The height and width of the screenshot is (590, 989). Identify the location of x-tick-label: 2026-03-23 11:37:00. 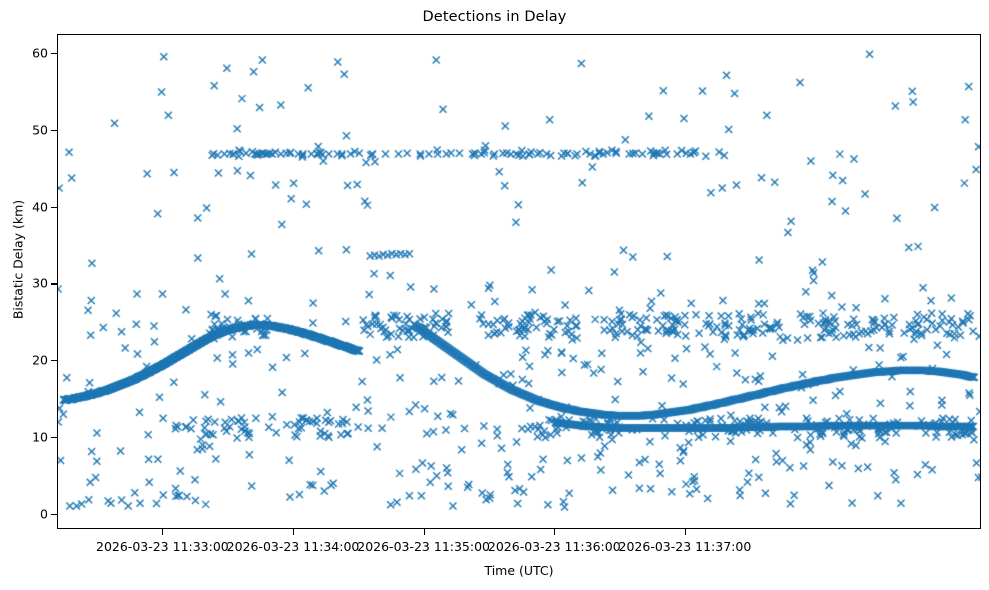
(685, 546).